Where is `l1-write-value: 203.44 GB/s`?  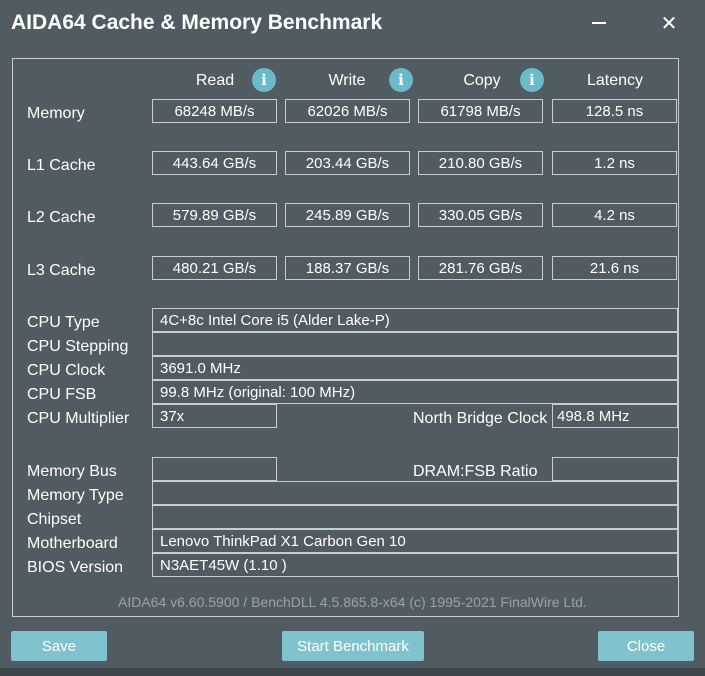 l1-write-value: 203.44 GB/s is located at coordinates (347, 163).